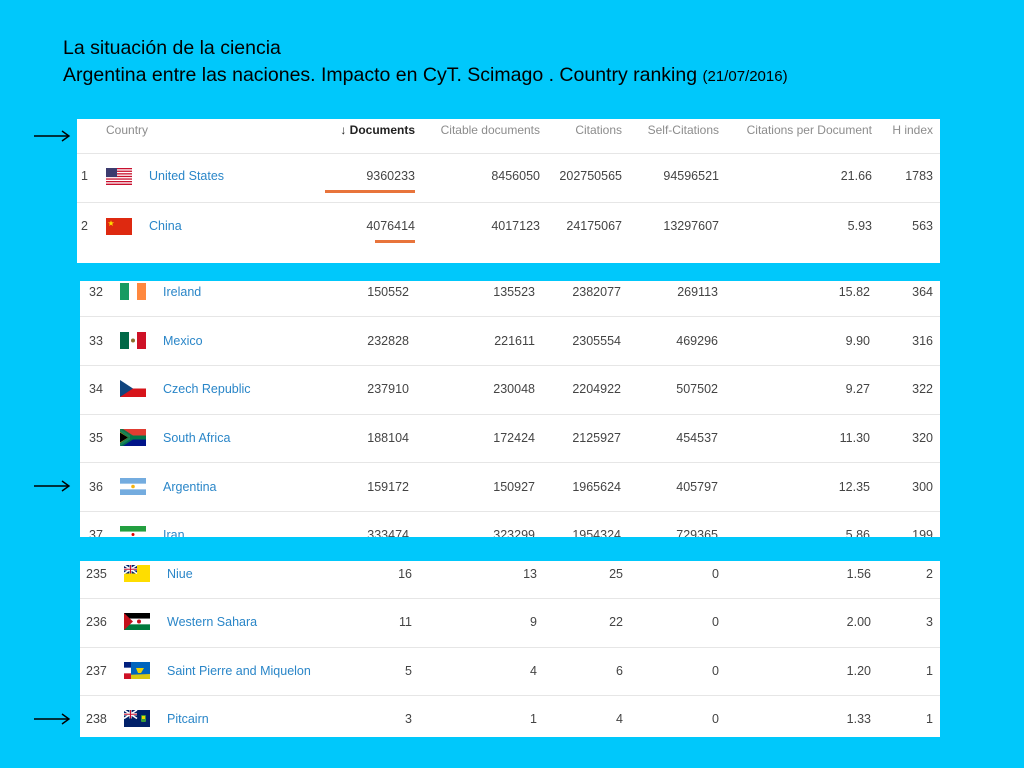 Image resolution: width=1024 pixels, height=768 pixels. What do you see at coordinates (922, 532) in the screenshot?
I see `h-index-value: 199` at bounding box center [922, 532].